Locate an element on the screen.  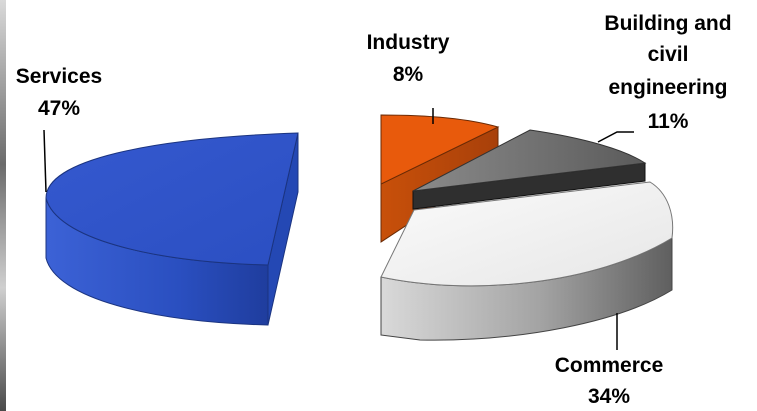
label-commerce-value: 34% is located at coordinates (609, 396).